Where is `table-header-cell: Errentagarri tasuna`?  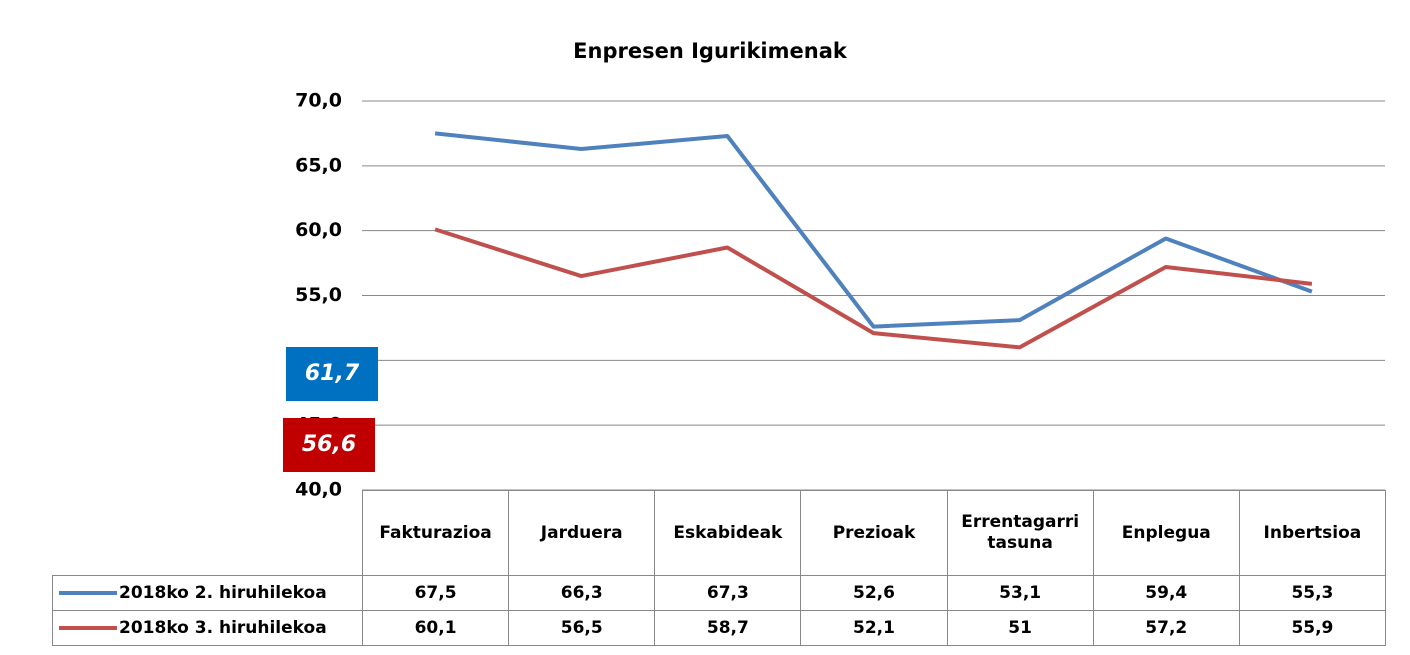
table-header-cell: Errentagarri tasuna is located at coordinates (1020, 533).